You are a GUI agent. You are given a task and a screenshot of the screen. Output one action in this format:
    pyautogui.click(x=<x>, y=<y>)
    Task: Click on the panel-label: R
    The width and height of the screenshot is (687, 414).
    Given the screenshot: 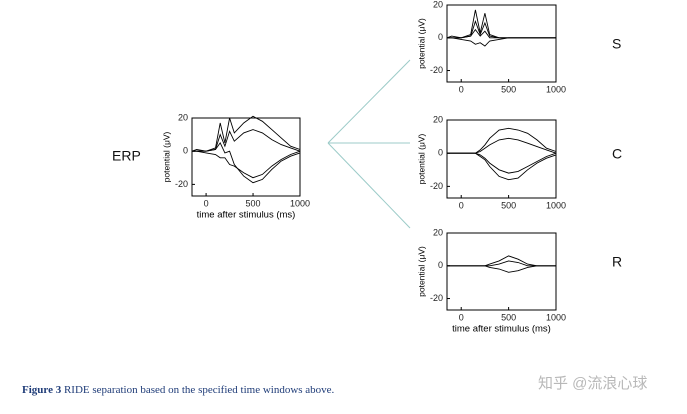 What is the action you would take?
    pyautogui.click(x=617, y=262)
    